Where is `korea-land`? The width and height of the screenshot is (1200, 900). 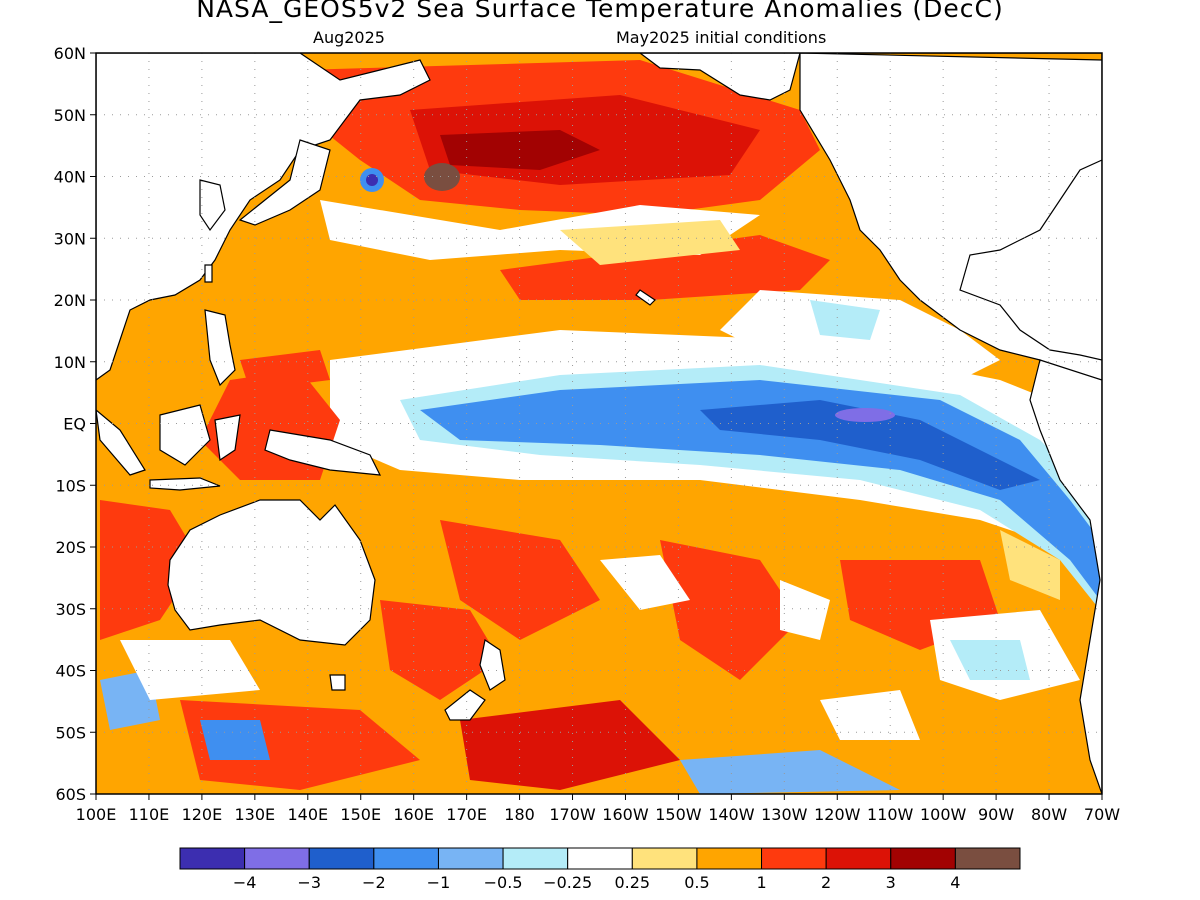
korea-land is located at coordinates (212, 205).